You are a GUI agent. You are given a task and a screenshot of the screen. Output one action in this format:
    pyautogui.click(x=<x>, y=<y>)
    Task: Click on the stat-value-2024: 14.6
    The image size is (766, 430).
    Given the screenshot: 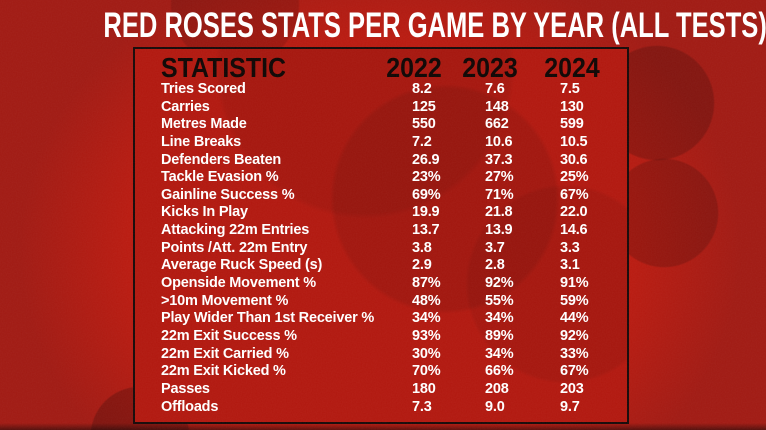 What is the action you would take?
    pyautogui.click(x=574, y=230)
    